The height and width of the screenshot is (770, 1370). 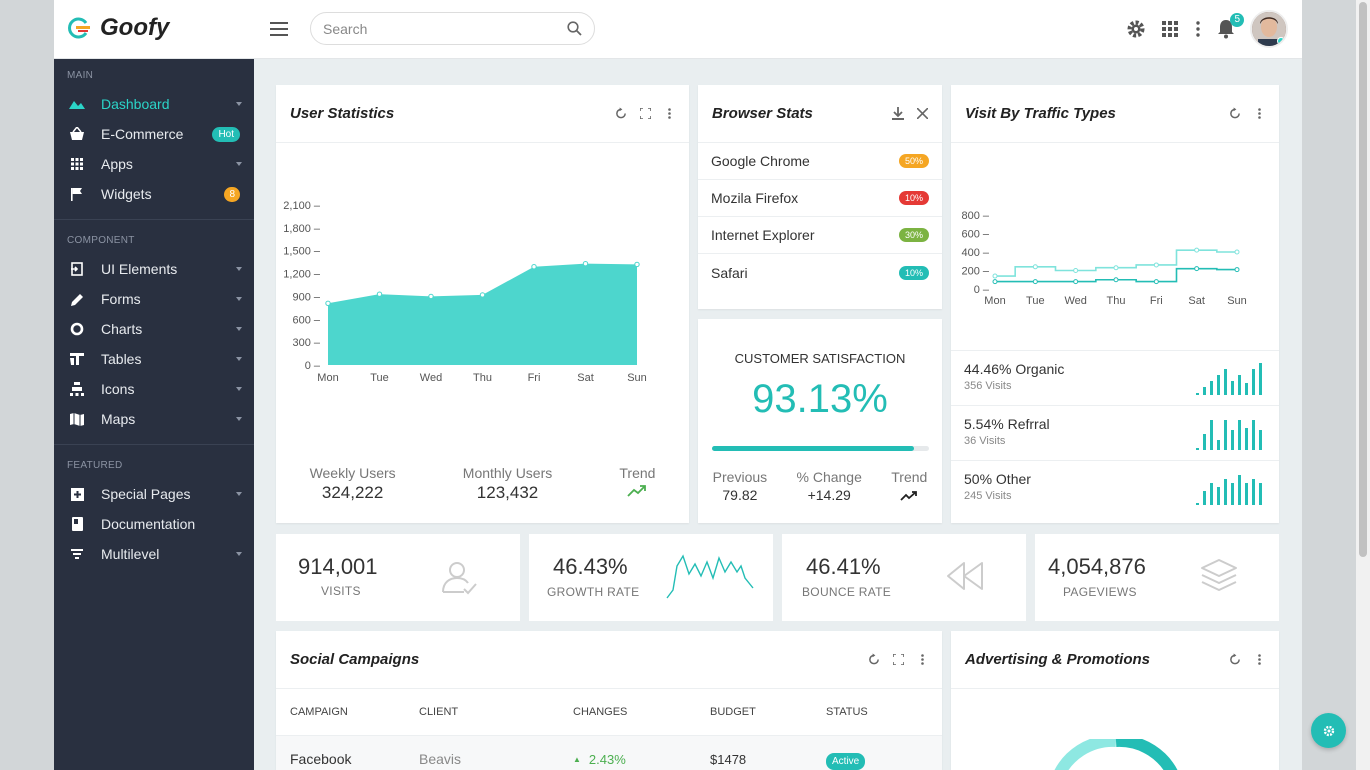 I want to click on stat-label: % Change, so click(x=829, y=477).